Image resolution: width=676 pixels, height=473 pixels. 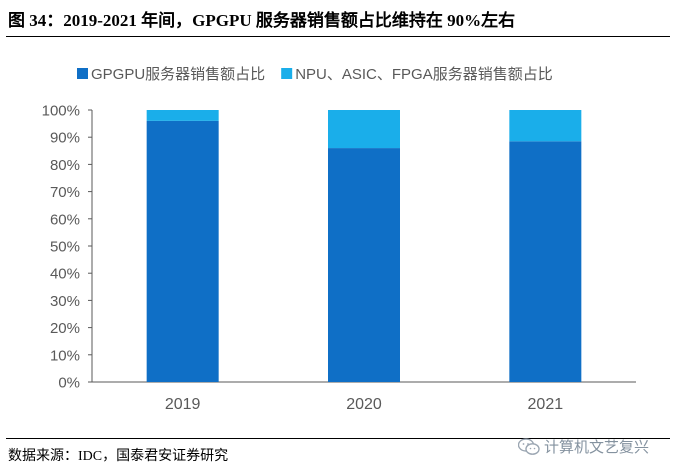 I want to click on y-tick-label: 80%, so click(x=65, y=165).